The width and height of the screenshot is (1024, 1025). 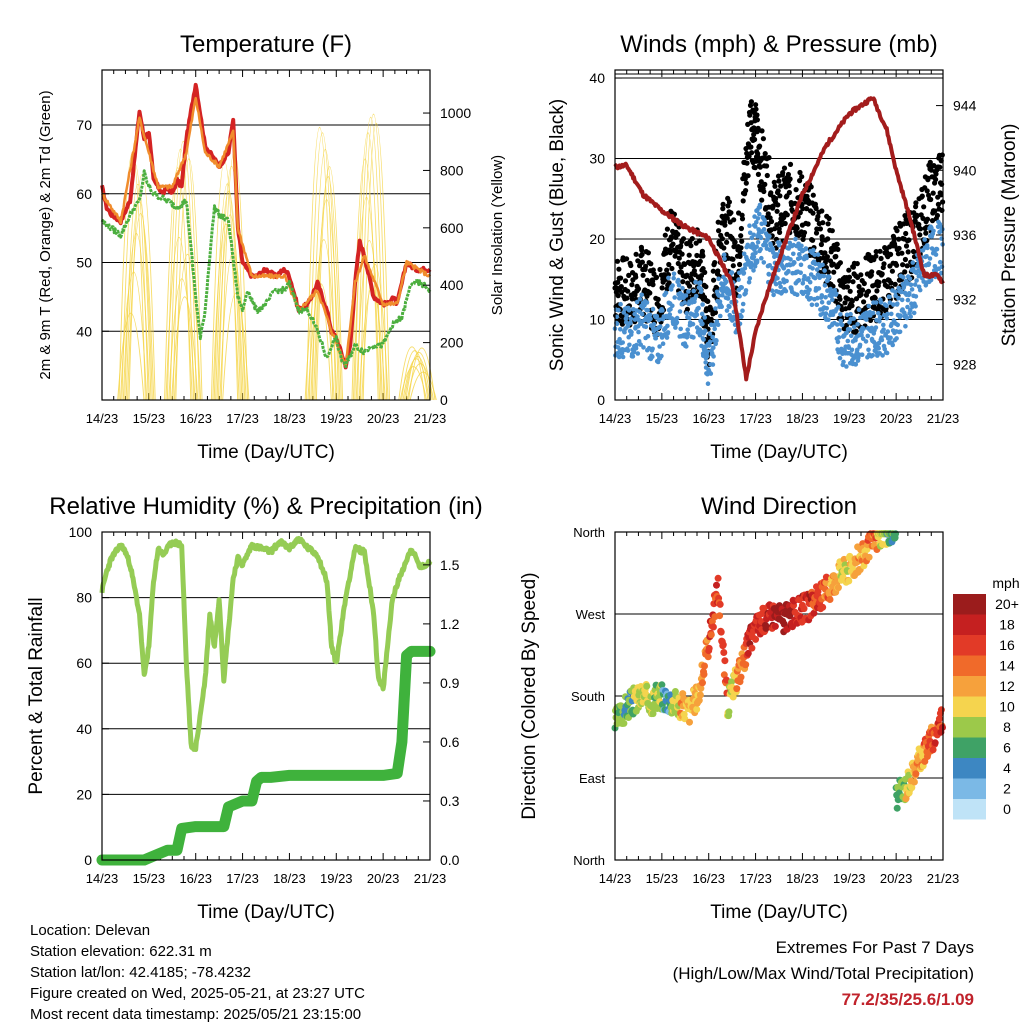 I want to click on x-axis-label: Time (Day/UTC), so click(x=266, y=452).